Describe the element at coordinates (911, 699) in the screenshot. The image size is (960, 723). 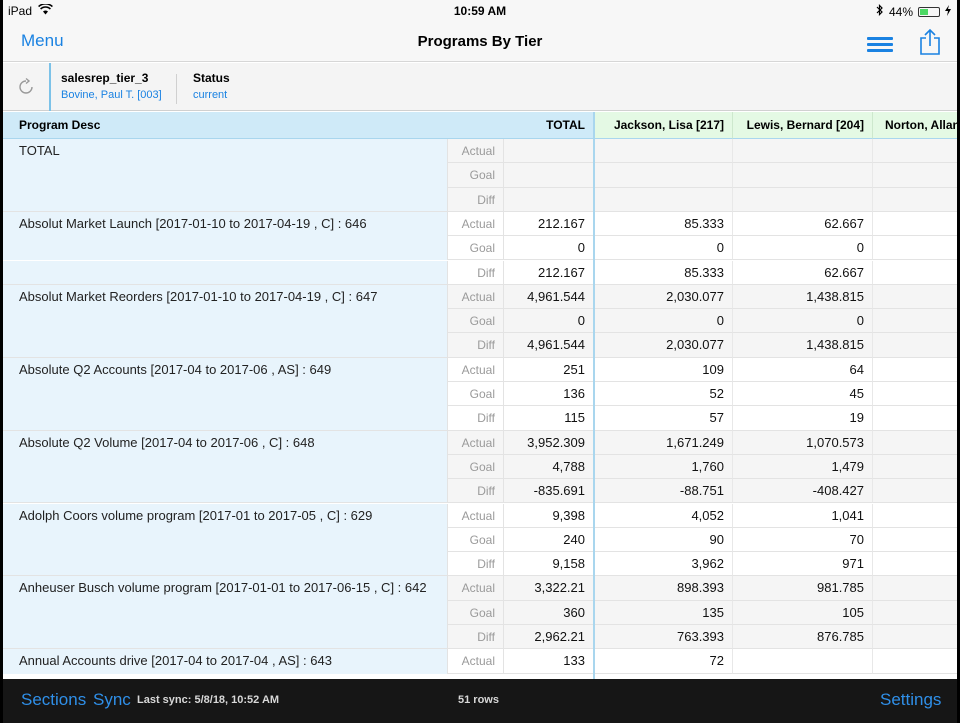
I see `settings-button: Settings` at that location.